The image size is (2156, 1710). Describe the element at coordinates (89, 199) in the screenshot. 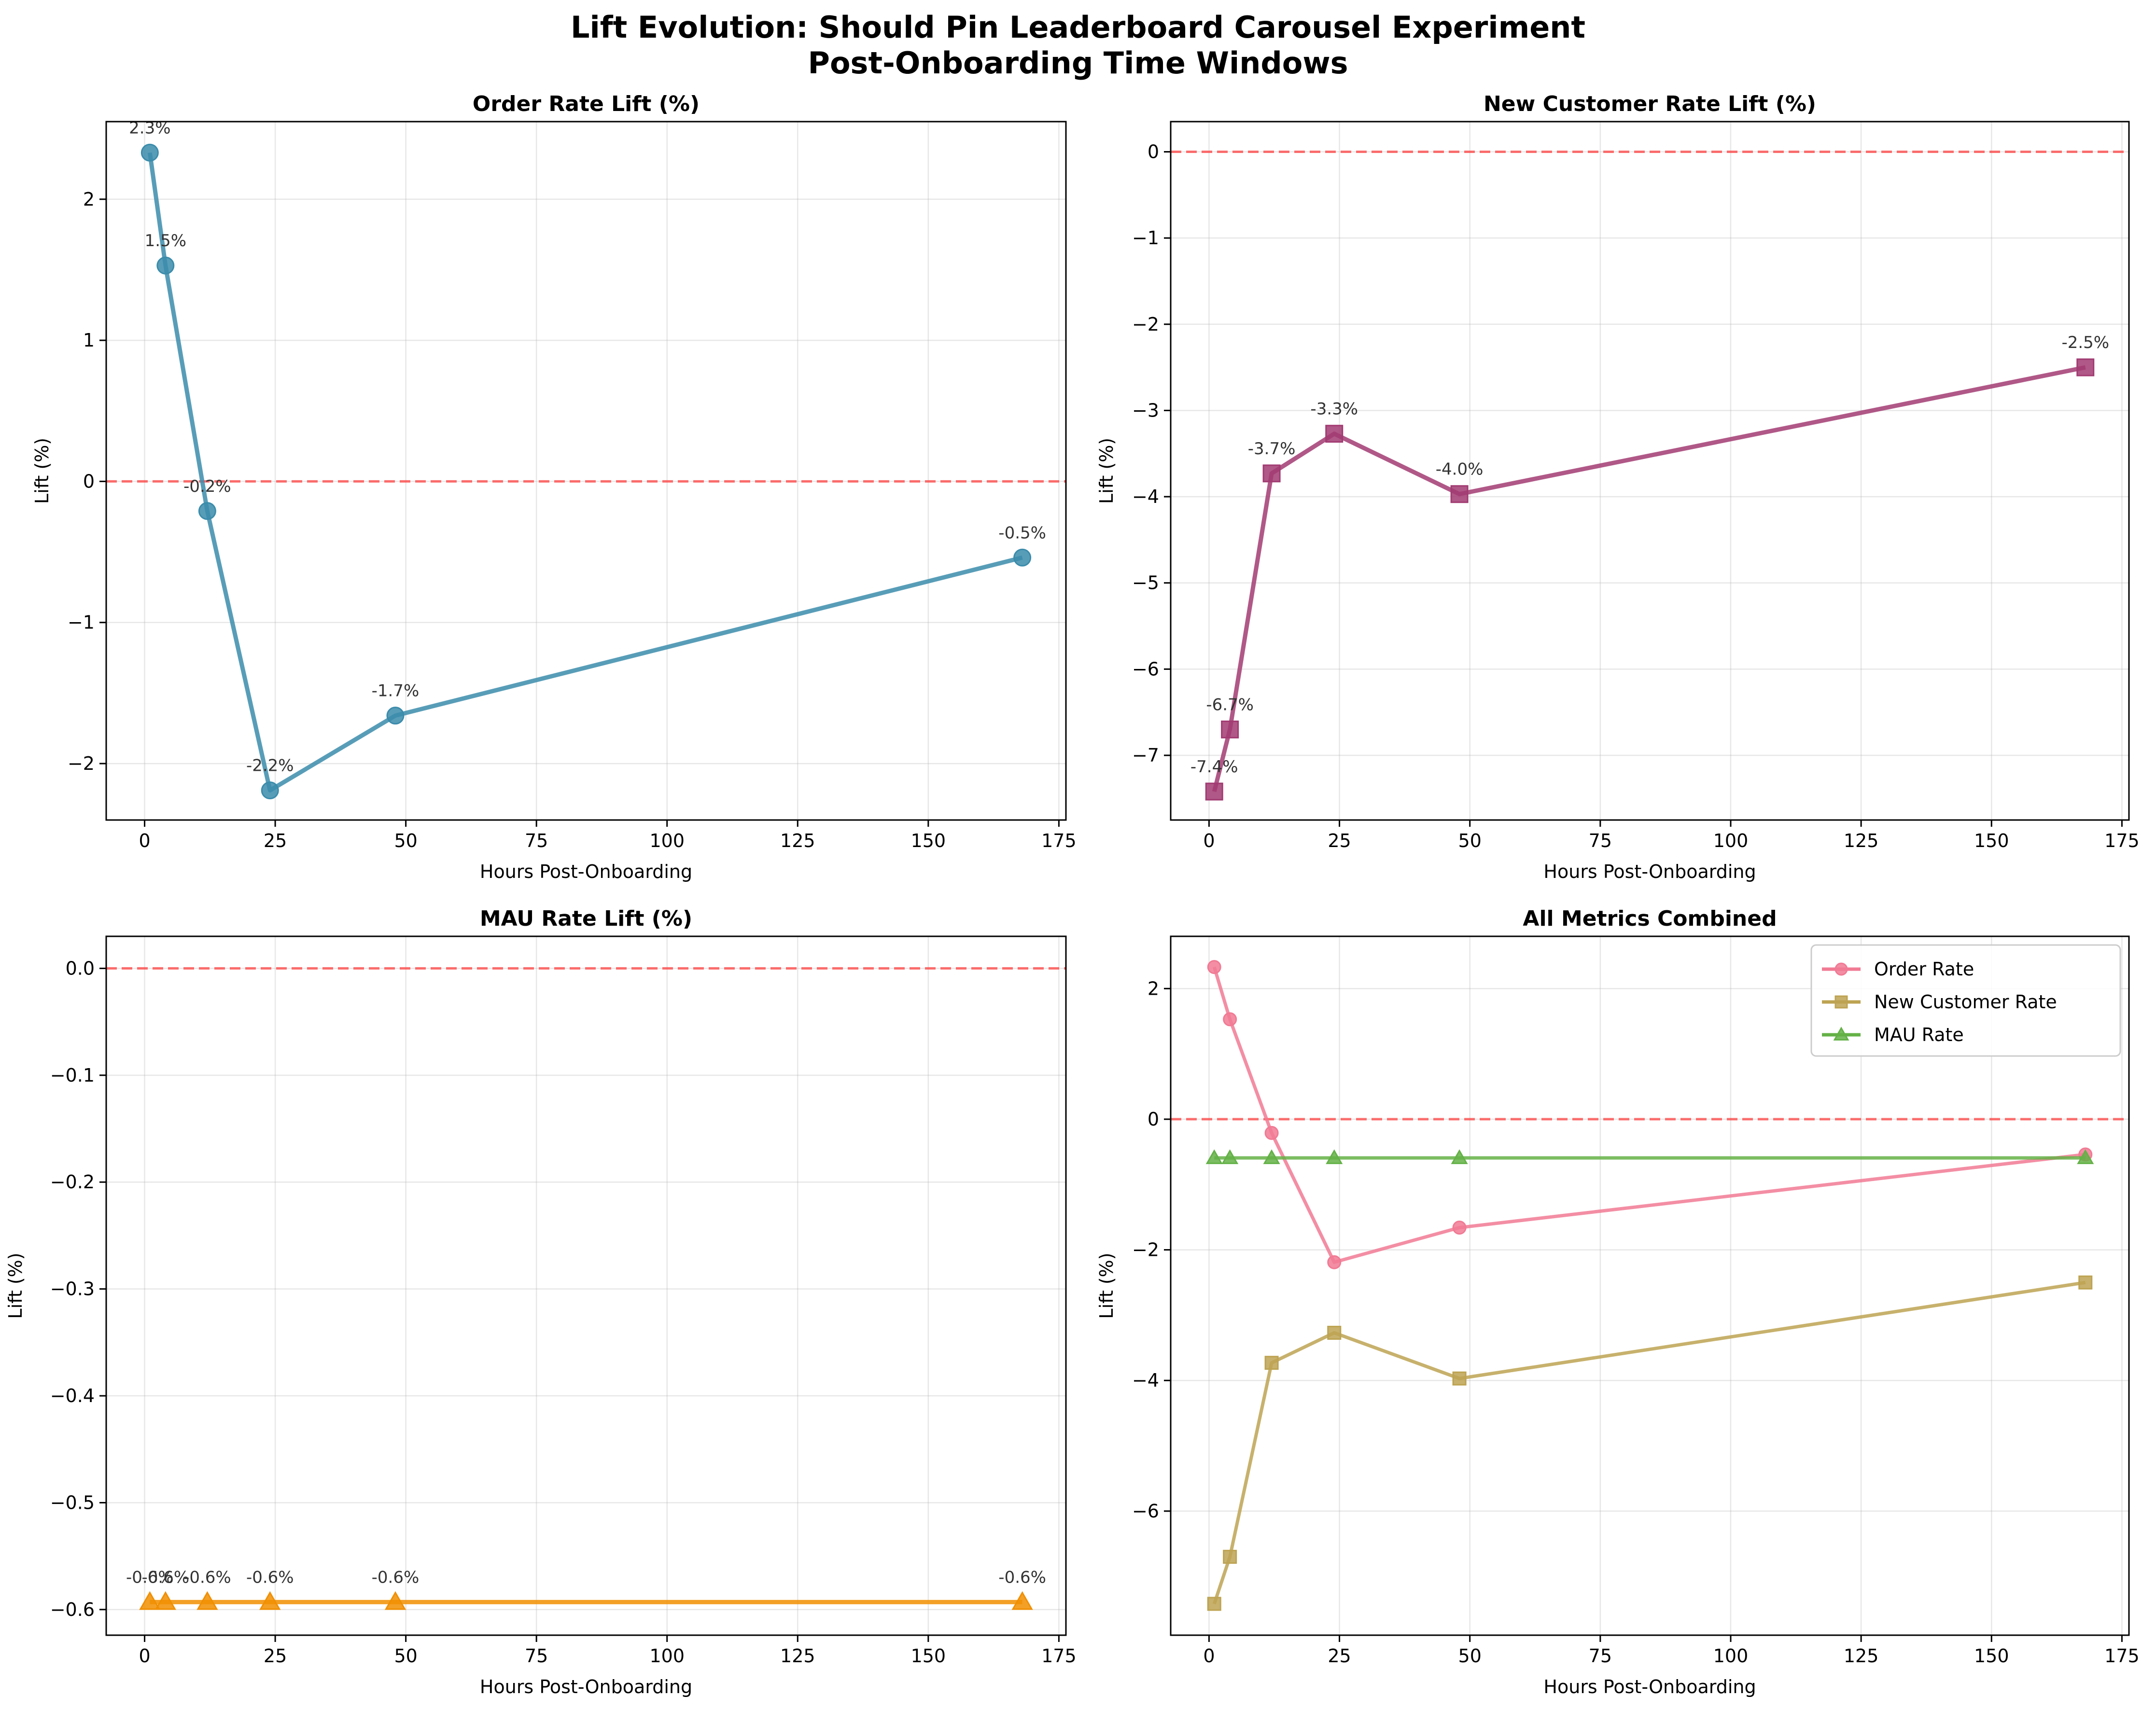

I see `order-rate-y-tick-label: 2` at that location.